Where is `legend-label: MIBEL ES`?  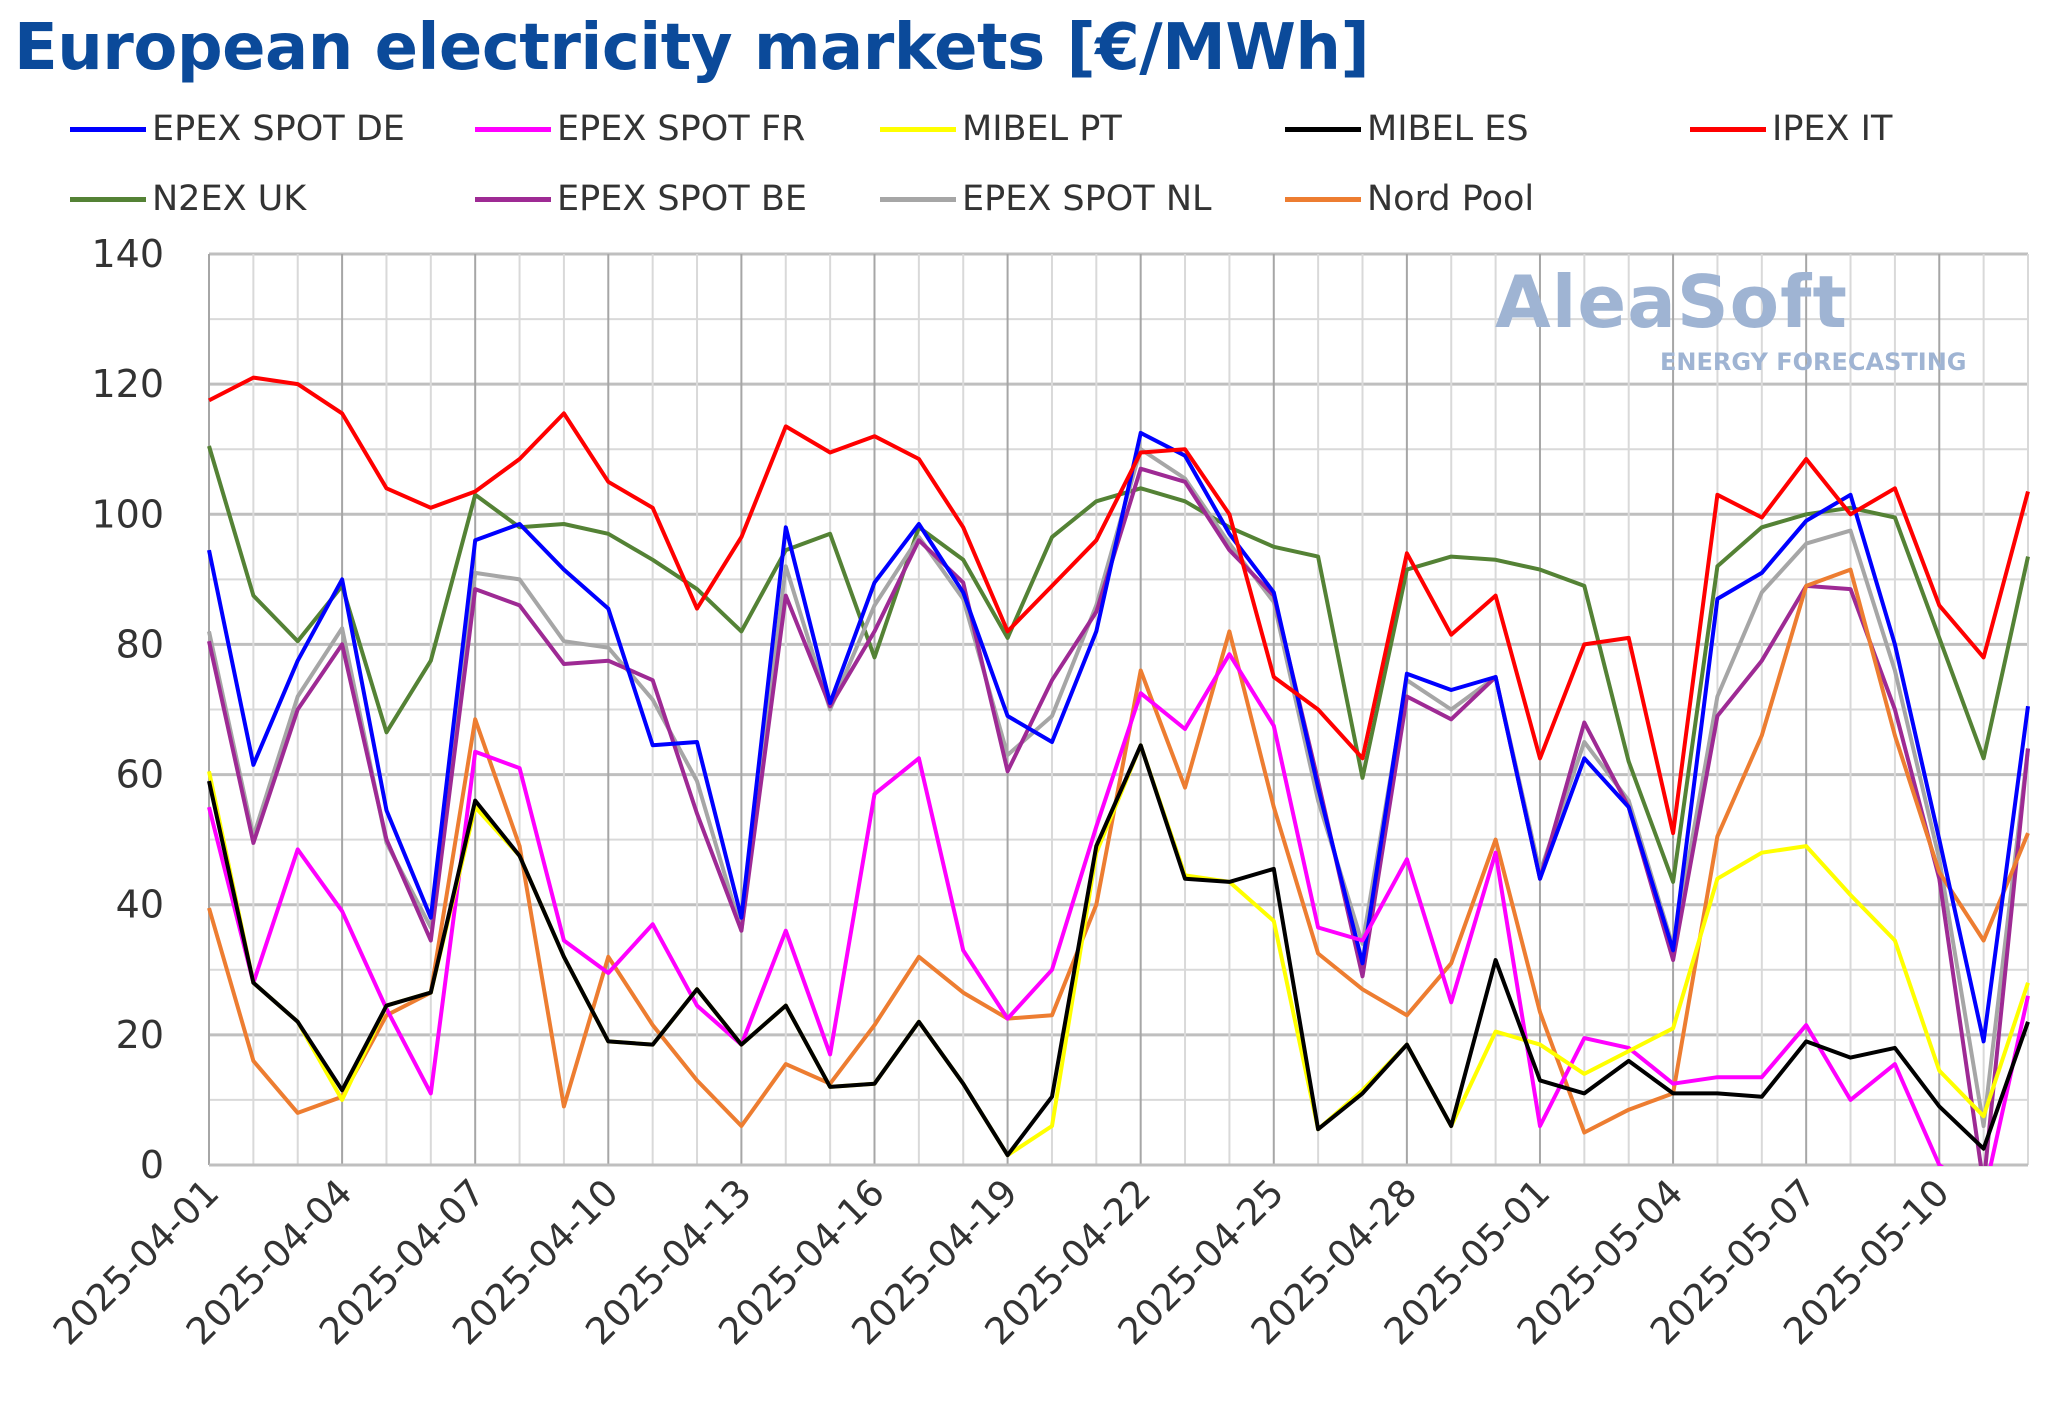
legend-label: MIBEL ES is located at coordinates (1448, 129).